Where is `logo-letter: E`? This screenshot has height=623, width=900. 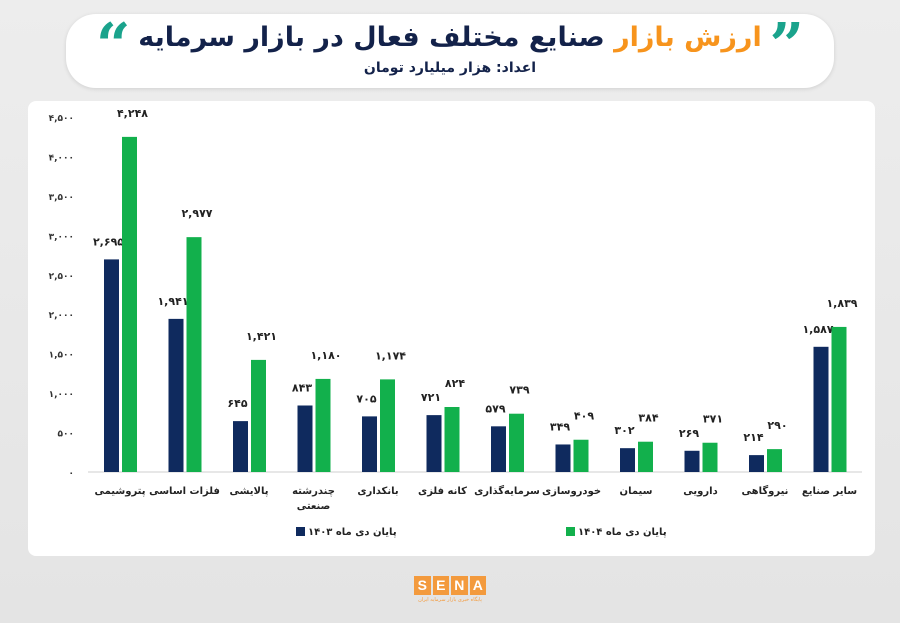 logo-letter: E is located at coordinates (440, 585).